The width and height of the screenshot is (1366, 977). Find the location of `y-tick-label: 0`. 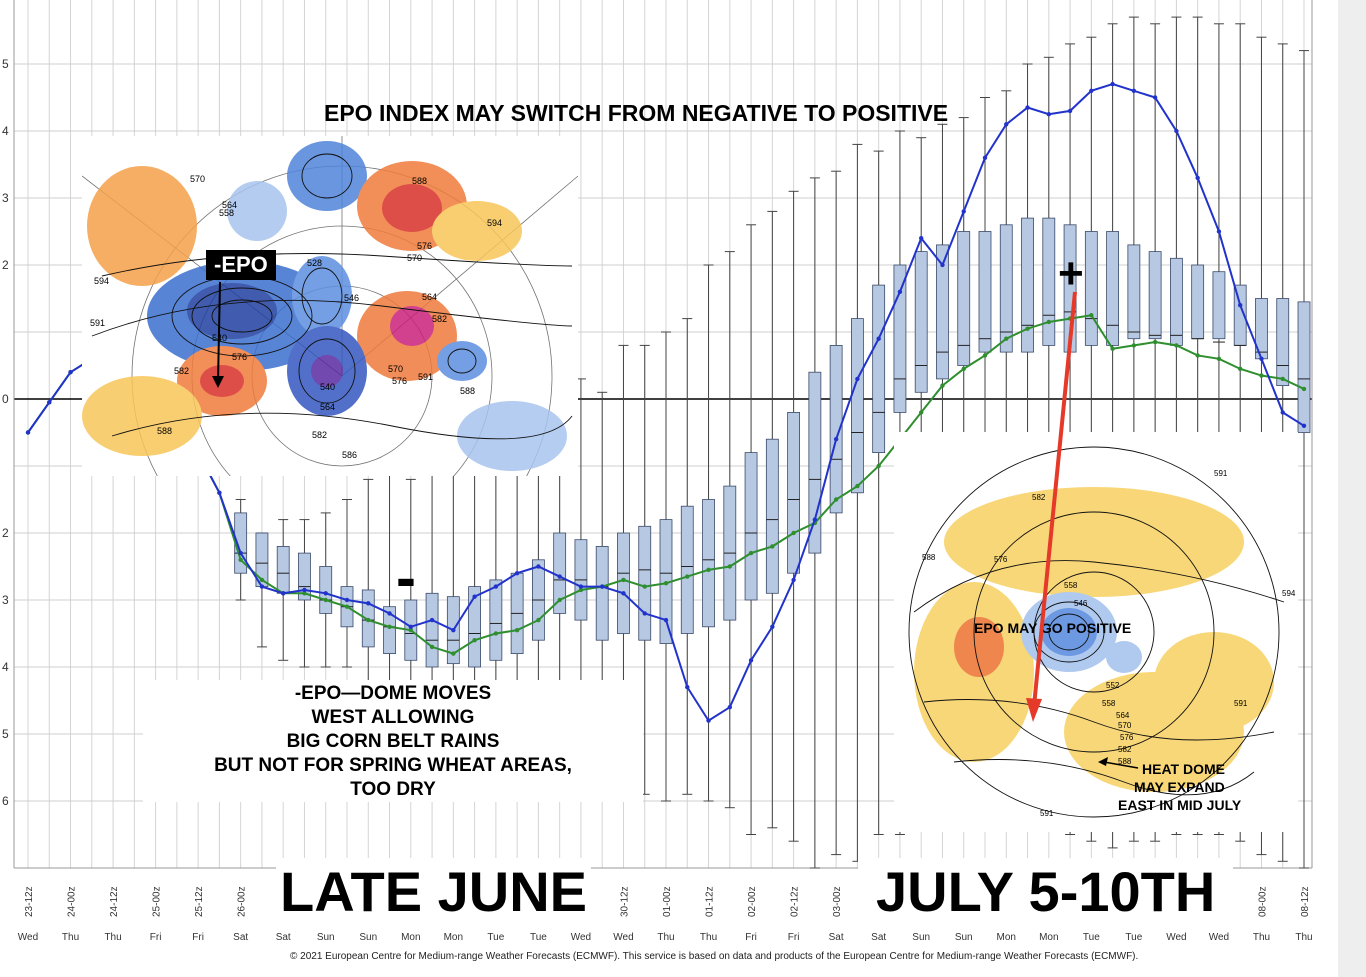

y-tick-label: 0 is located at coordinates (5, 399).